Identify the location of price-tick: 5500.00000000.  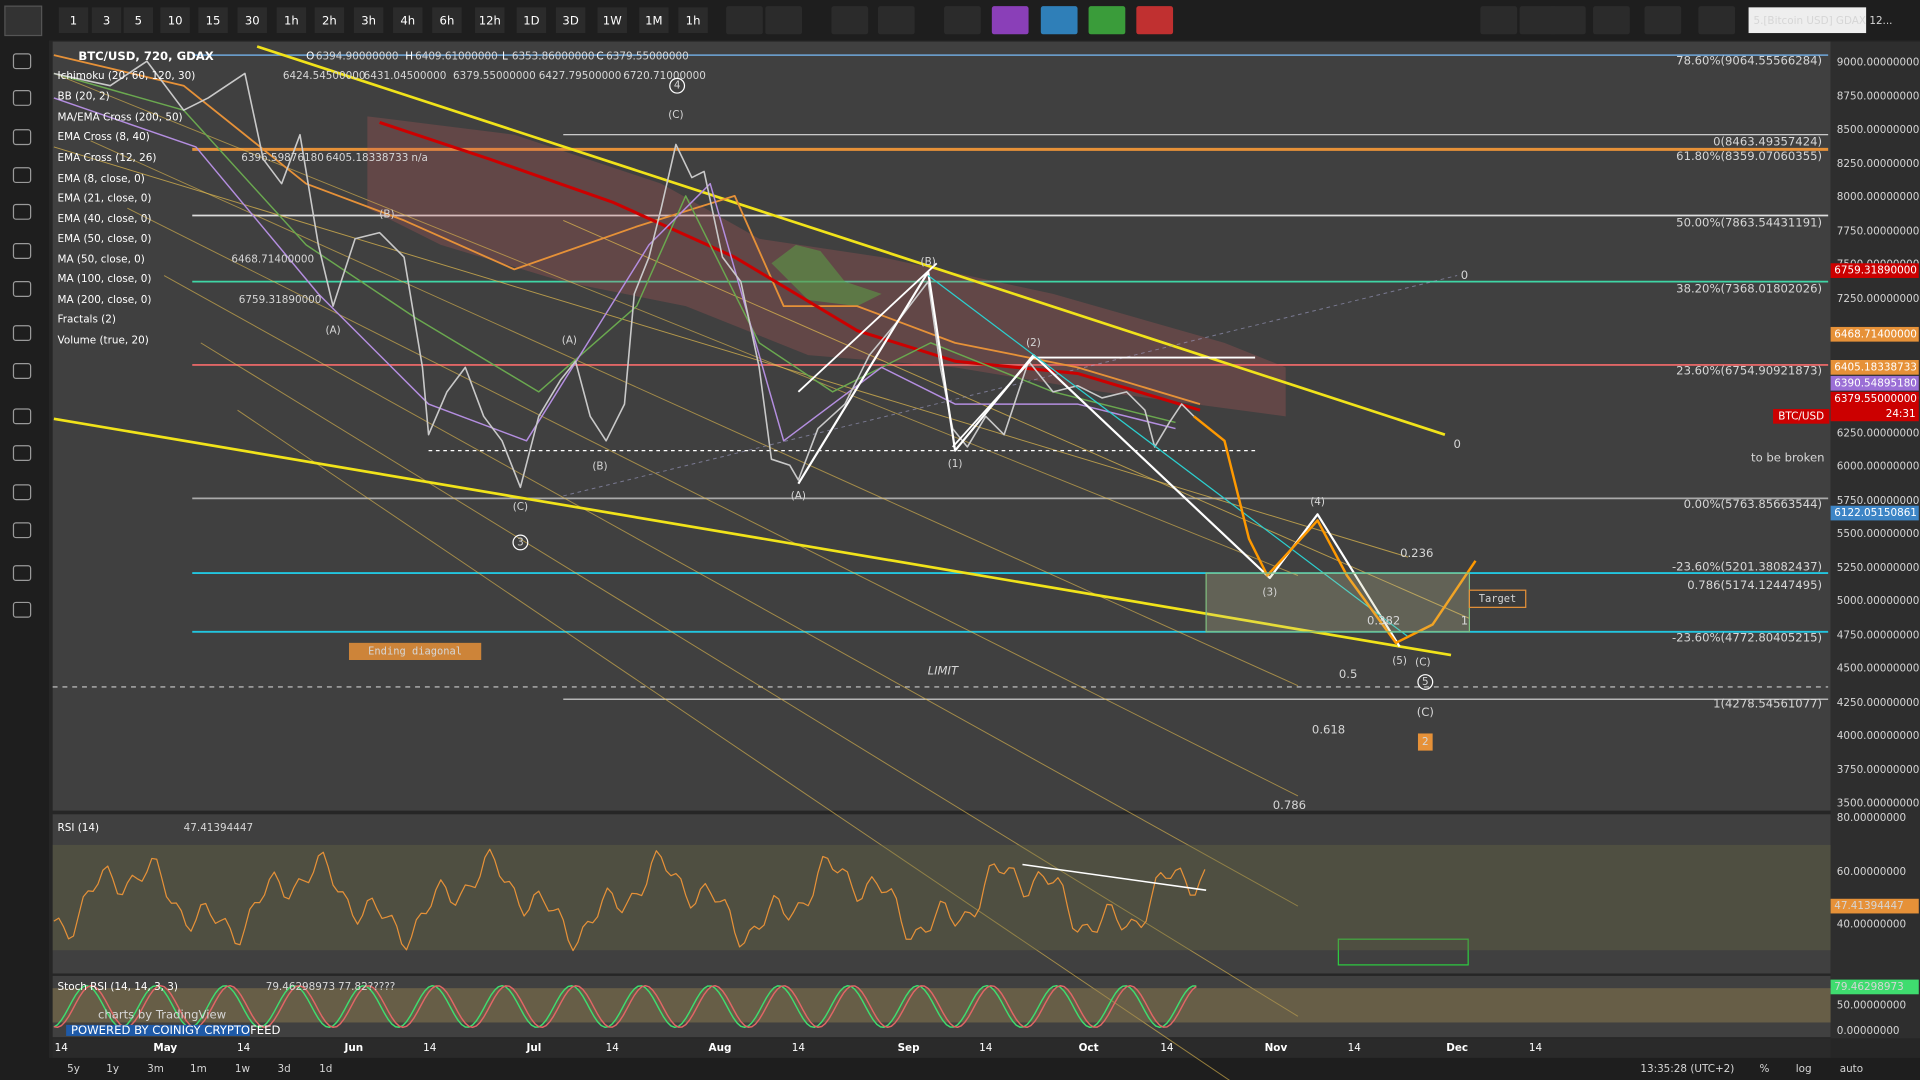
(1878, 534).